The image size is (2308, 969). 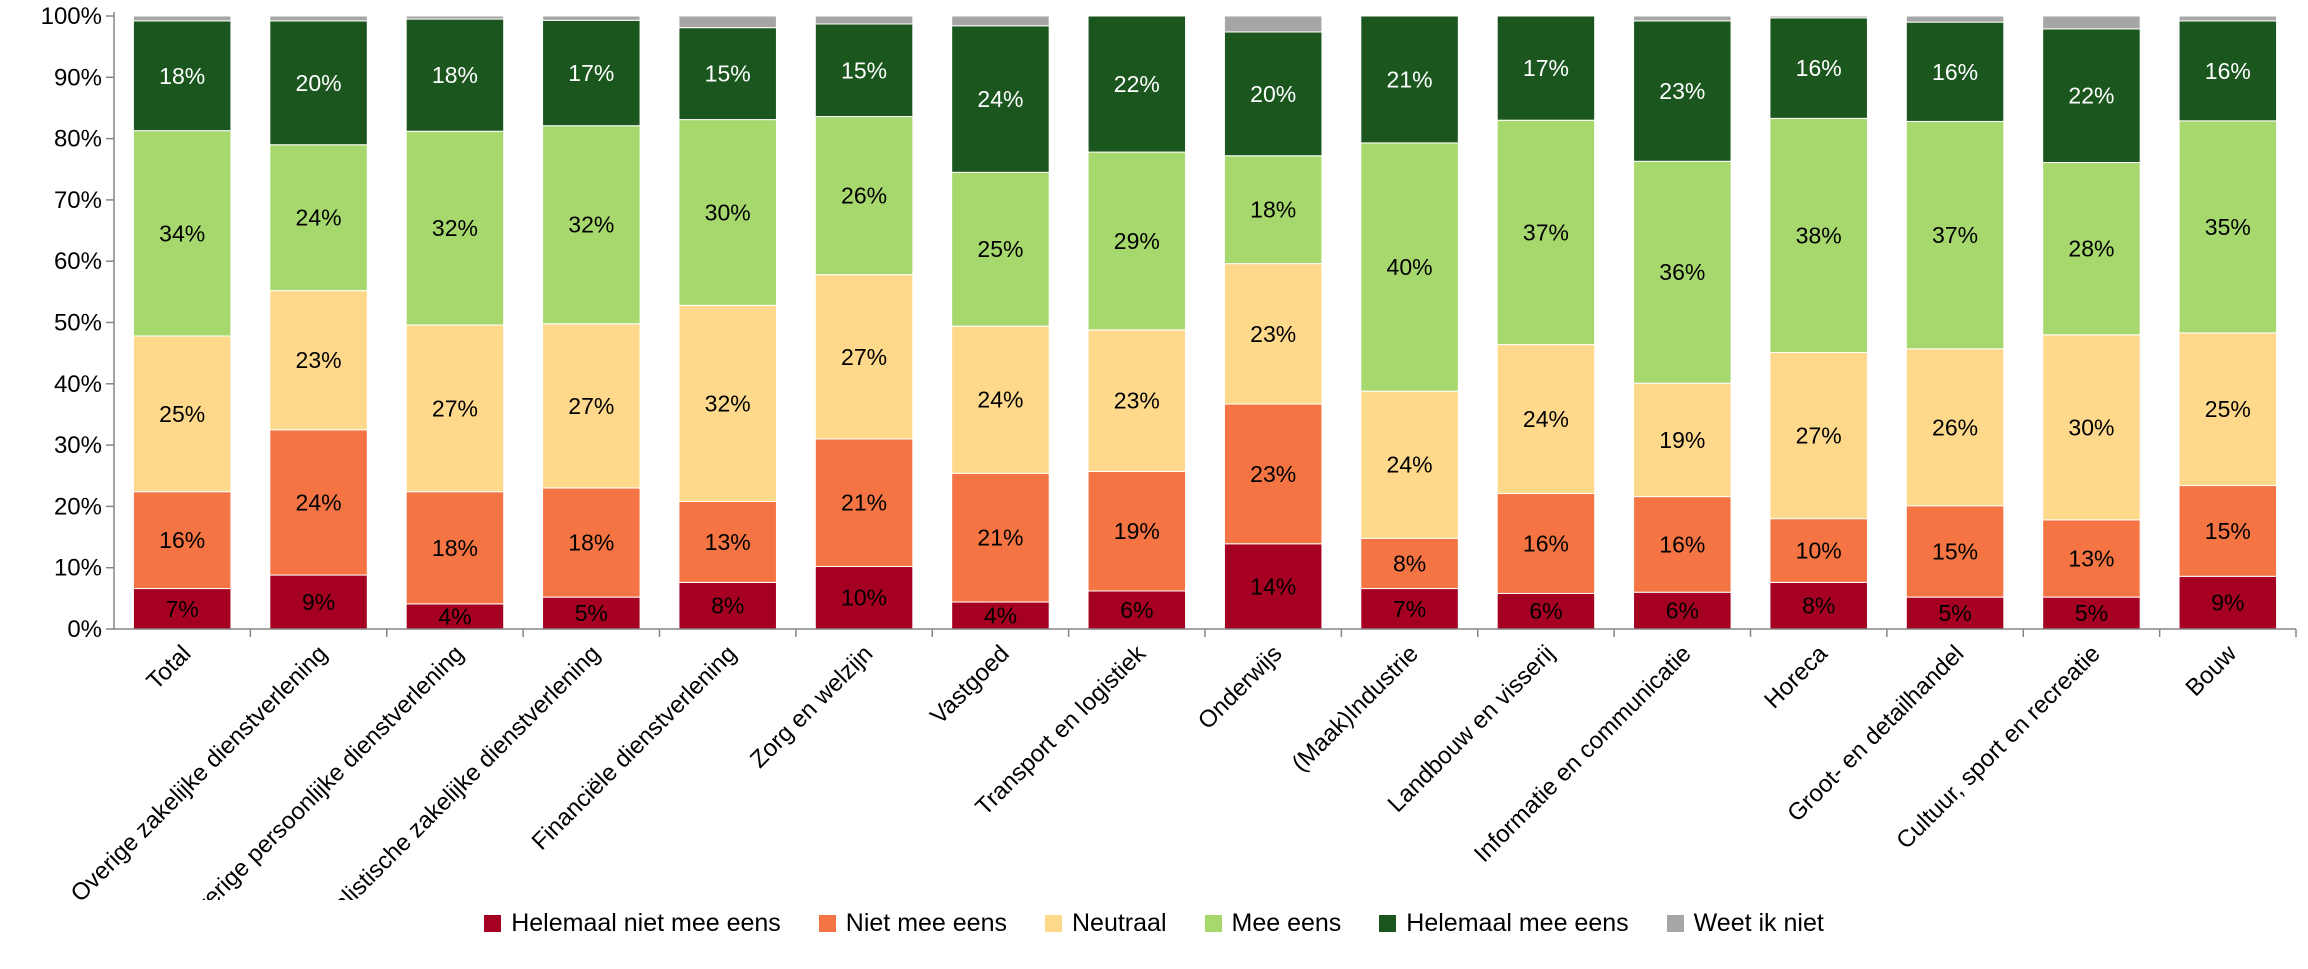 I want to click on data-label: 13%, so click(x=2091, y=559).